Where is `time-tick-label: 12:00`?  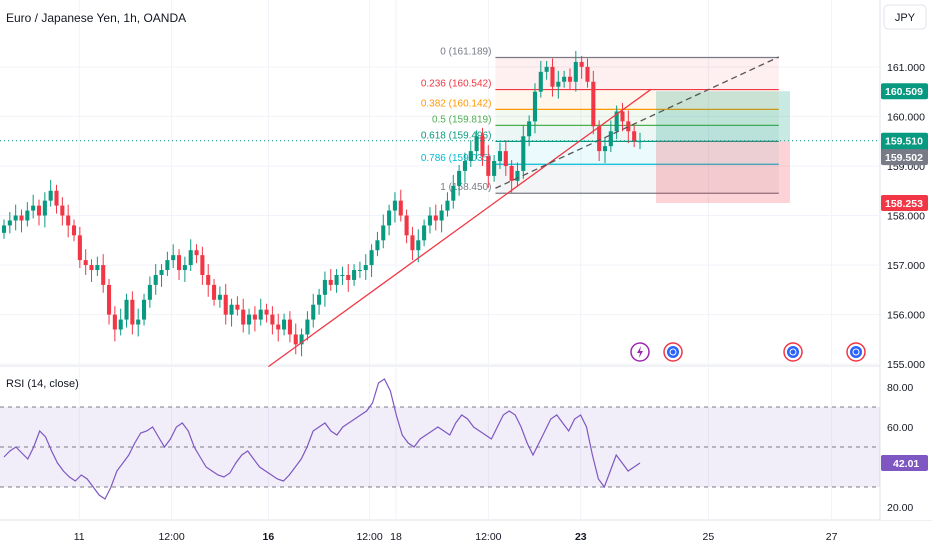
time-tick-label: 12:00 is located at coordinates (488, 537).